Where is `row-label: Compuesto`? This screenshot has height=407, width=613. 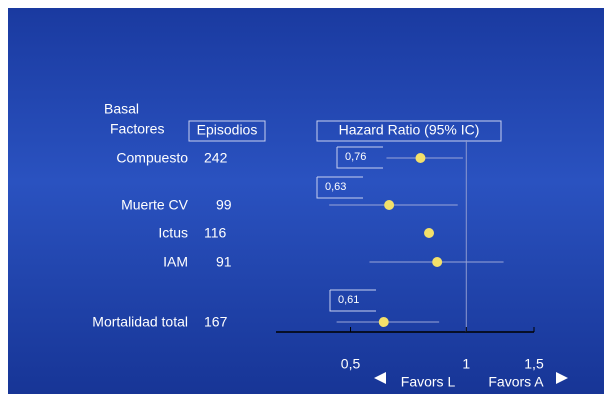
row-label: Compuesto is located at coordinates (152, 158).